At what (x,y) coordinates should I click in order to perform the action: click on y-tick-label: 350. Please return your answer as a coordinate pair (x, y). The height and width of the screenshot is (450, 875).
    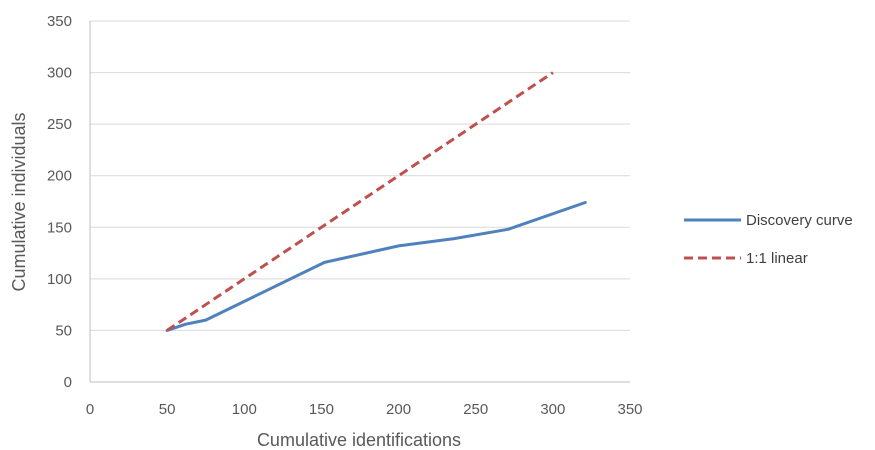
    Looking at the image, I should click on (59, 21).